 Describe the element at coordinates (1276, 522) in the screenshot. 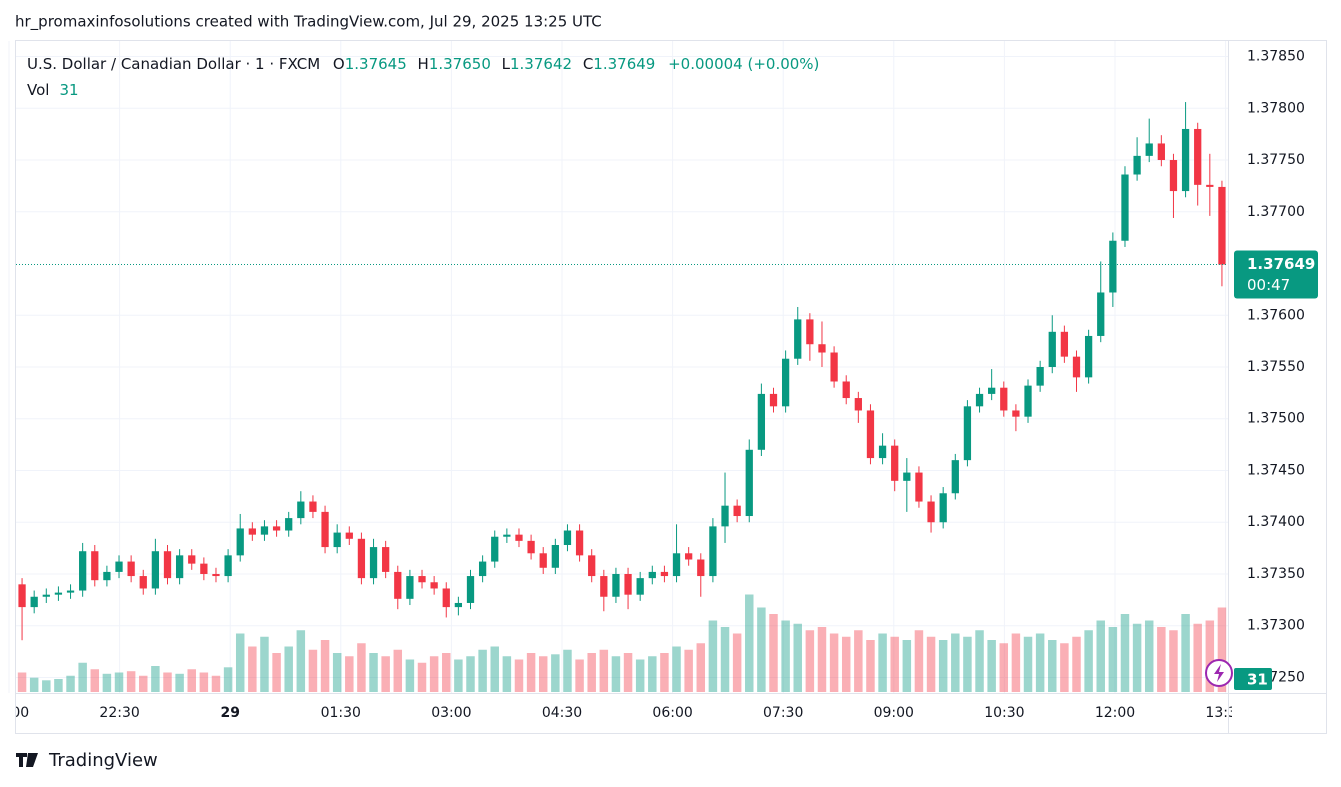

I see `y-tick-label: 1.37400` at that location.